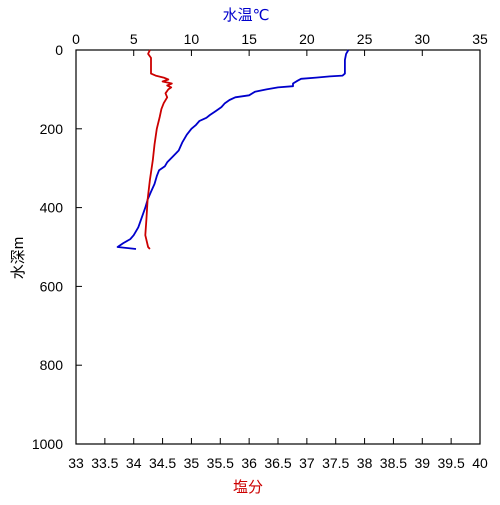  I want to click on top-tick-label: 20, so click(307, 39).